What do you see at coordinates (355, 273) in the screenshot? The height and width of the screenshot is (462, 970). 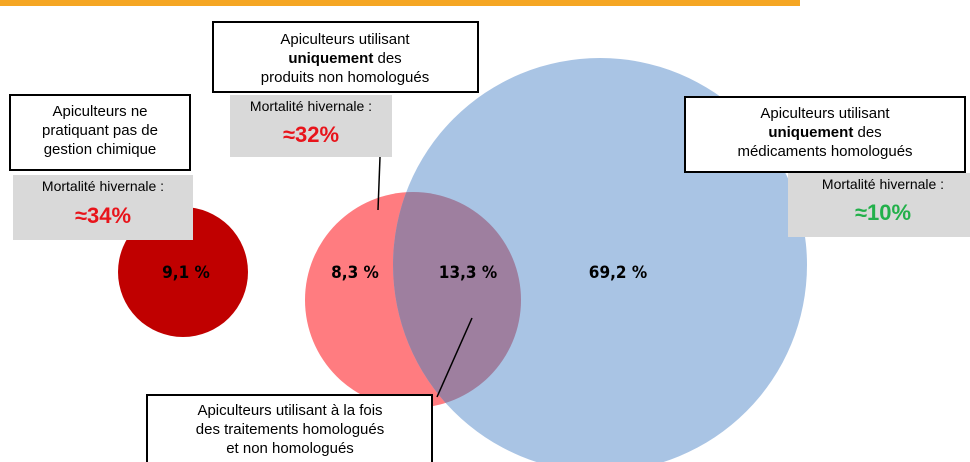 I see `share-label: 8,3 %` at bounding box center [355, 273].